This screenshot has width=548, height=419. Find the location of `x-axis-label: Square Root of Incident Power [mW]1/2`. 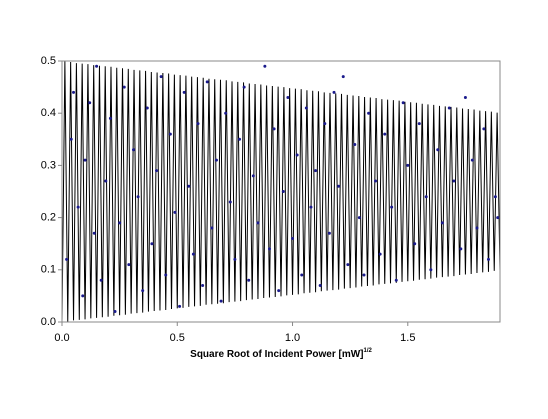

x-axis-label: Square Root of Incident Power [mW]1/2 is located at coordinates (281, 354).